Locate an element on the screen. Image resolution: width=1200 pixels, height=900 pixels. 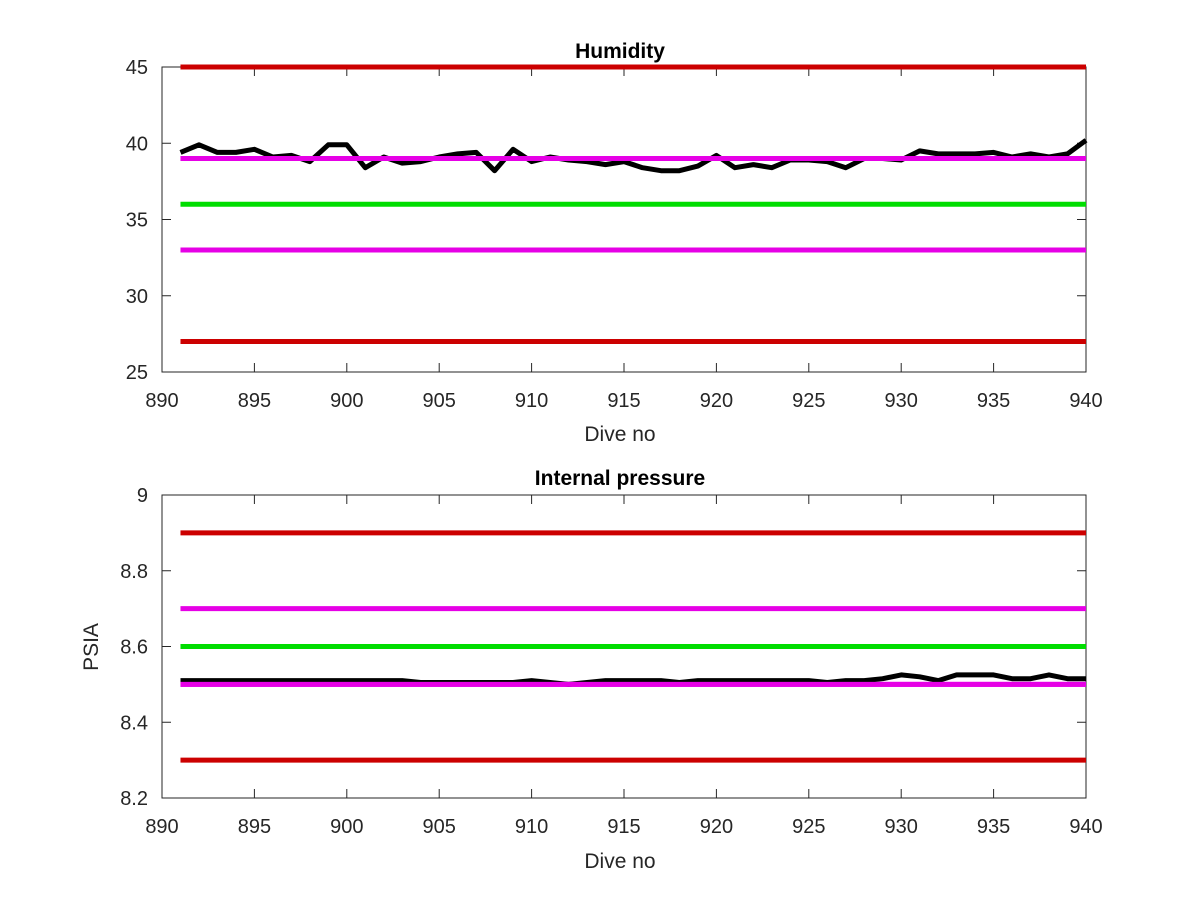
y-tick-label: 40 is located at coordinates (137, 144).